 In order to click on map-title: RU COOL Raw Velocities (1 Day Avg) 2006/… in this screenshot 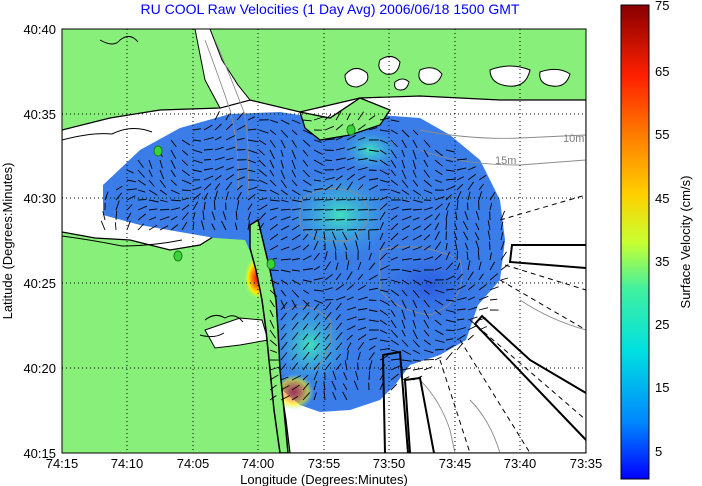, I will do `click(330, 9)`.